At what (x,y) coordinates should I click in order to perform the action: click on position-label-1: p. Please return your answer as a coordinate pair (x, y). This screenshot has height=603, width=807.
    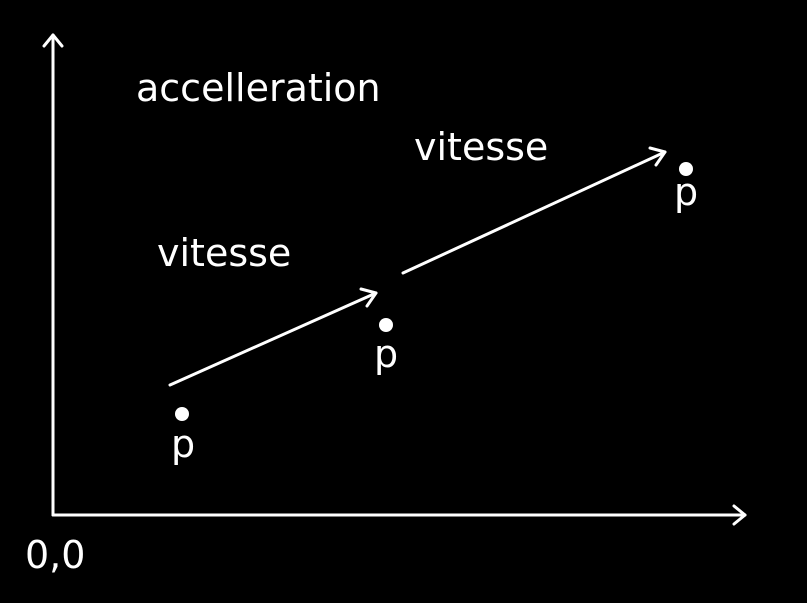
    Looking at the image, I should click on (183, 444).